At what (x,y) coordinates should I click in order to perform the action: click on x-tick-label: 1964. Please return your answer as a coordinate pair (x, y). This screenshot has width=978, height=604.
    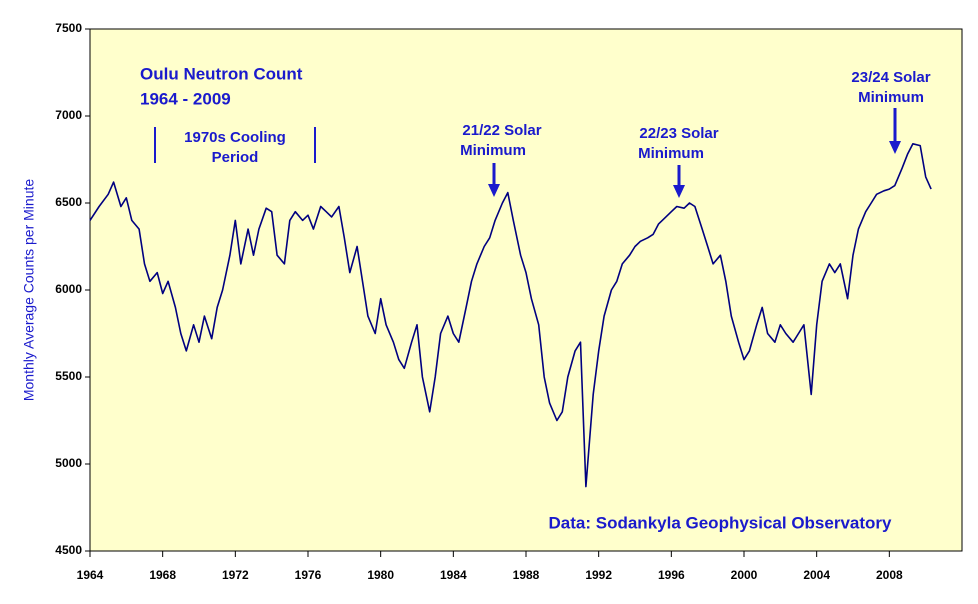
    Looking at the image, I should click on (90, 575).